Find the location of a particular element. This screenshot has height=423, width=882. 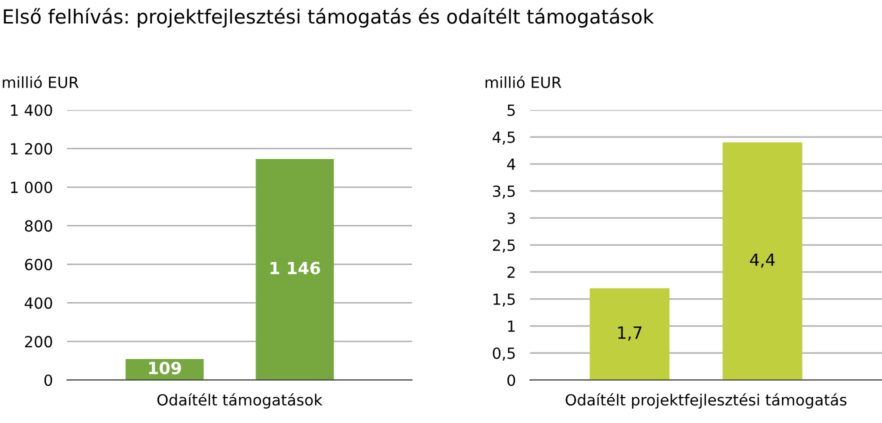

data-label: 1,7 is located at coordinates (630, 333).